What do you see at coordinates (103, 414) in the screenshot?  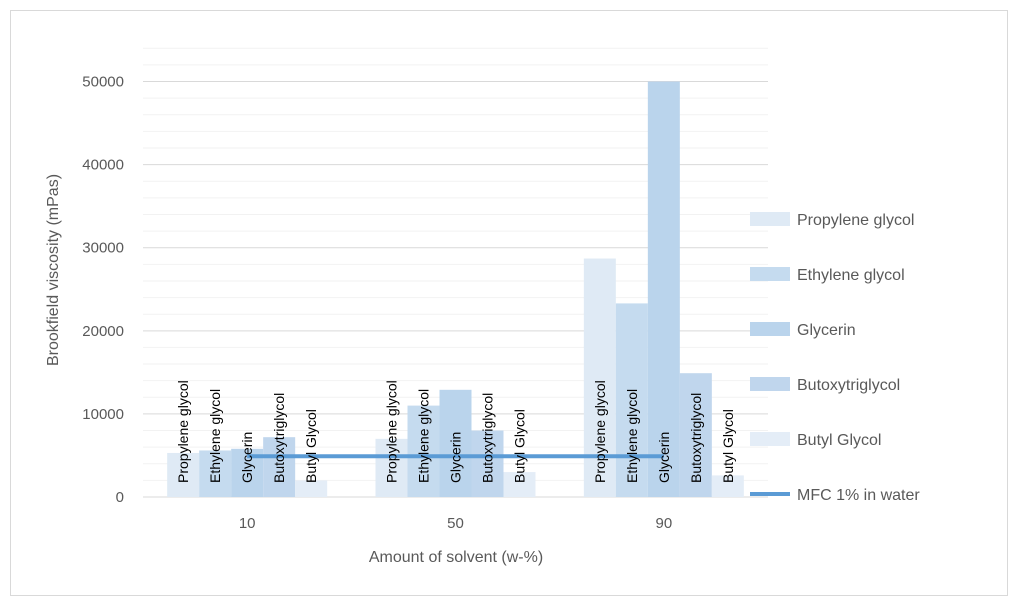 I see `y-tick-label: 10000` at bounding box center [103, 414].